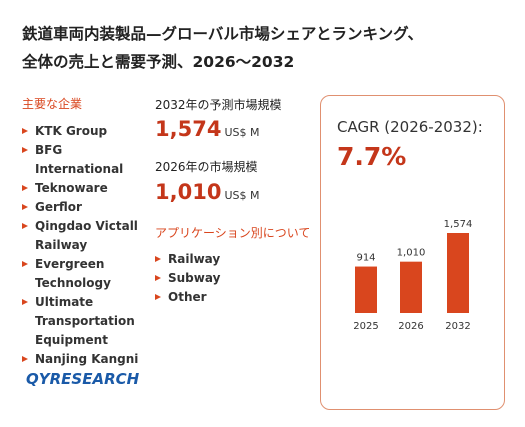 Image resolution: width=525 pixels, height=427 pixels. I want to click on list-item: Nanjing Kangni, so click(82, 359).